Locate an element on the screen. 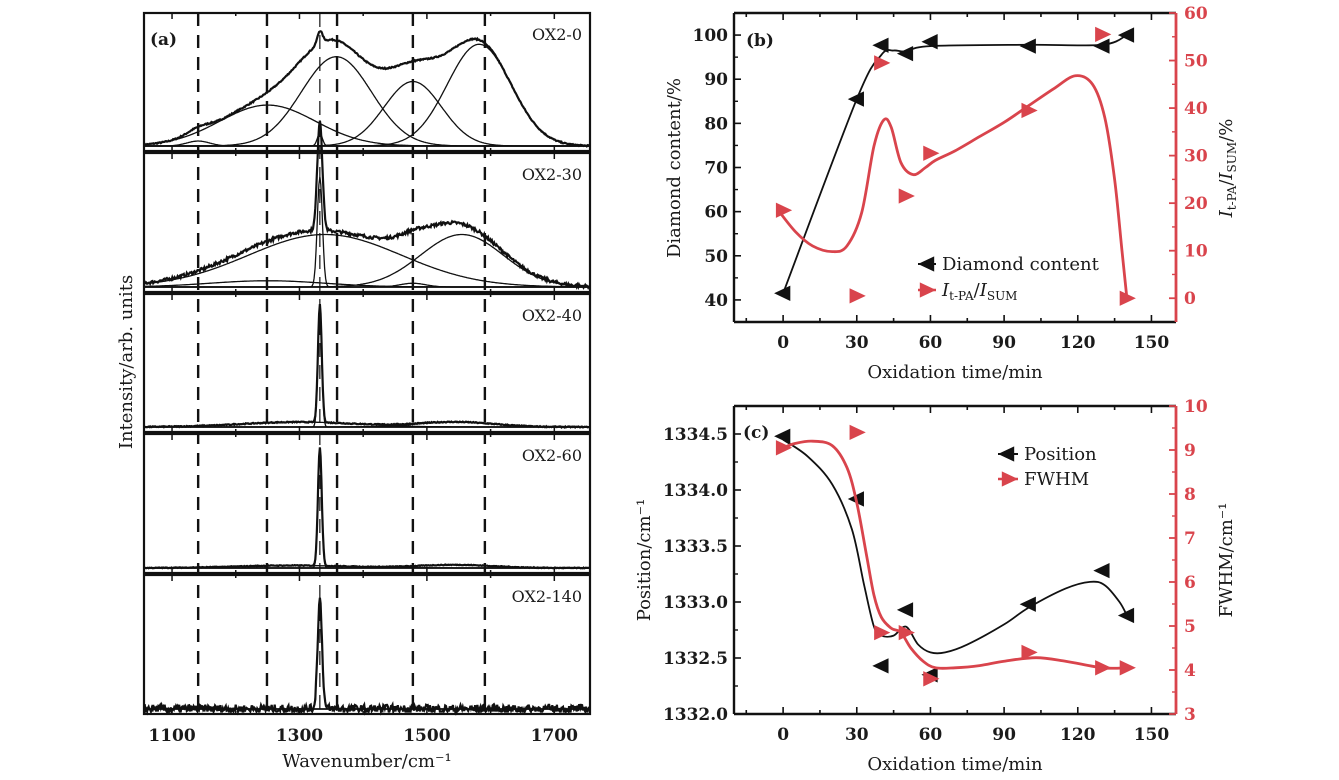 Image resolution: width=1339 pixels, height=780 pixels. legend-label: Diamond content is located at coordinates (1021, 264).